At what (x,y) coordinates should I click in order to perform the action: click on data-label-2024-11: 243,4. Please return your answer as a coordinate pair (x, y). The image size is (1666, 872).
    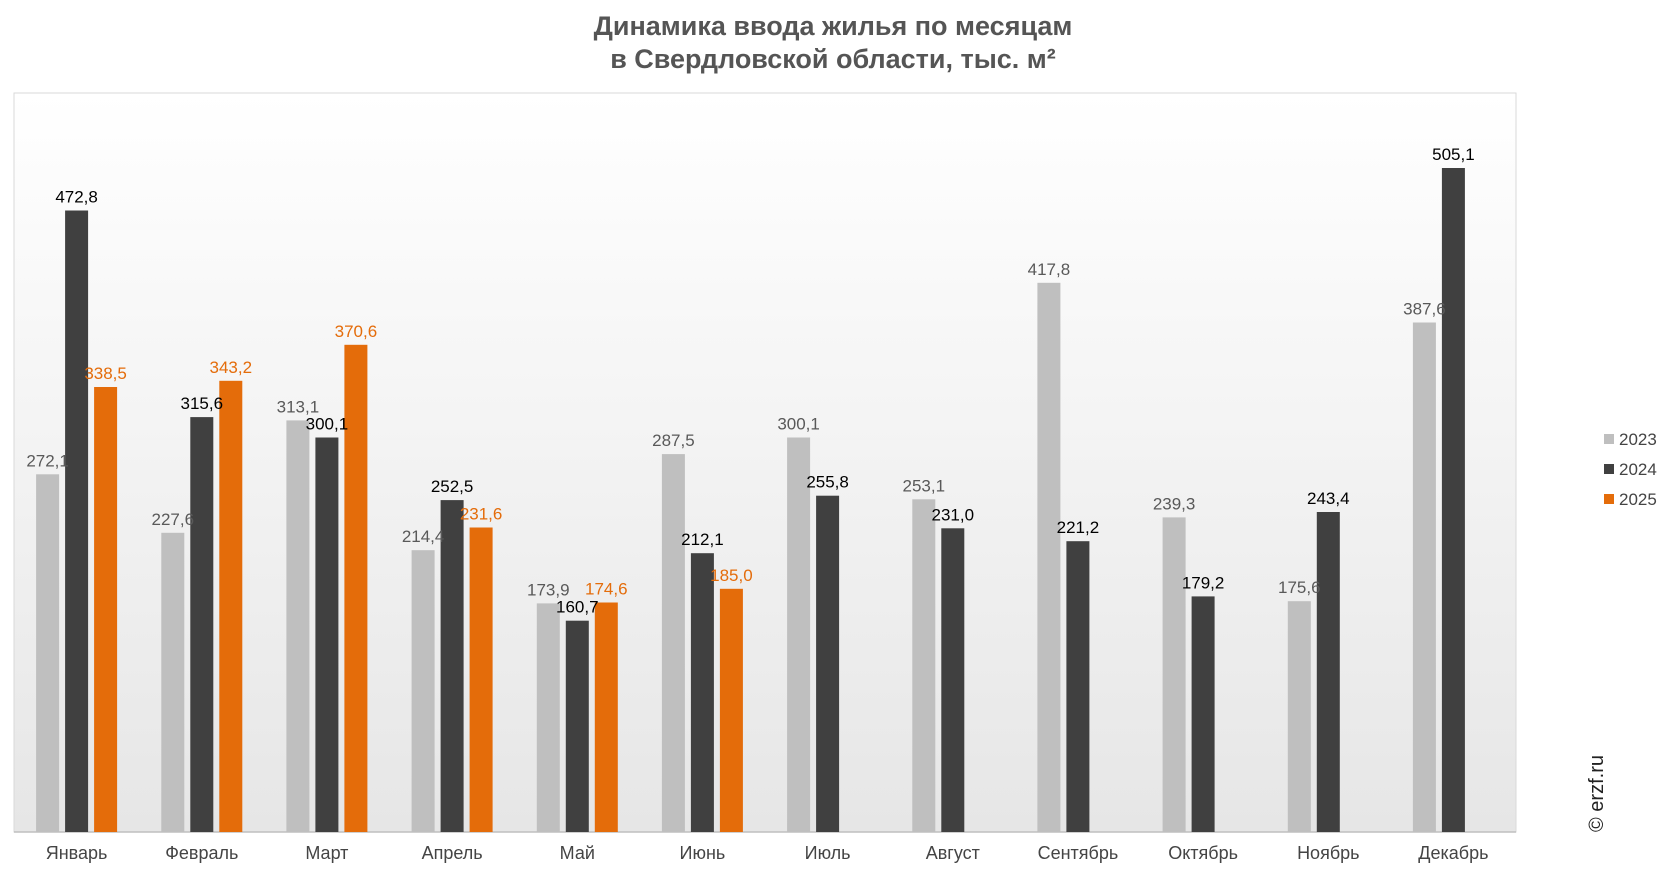
    Looking at the image, I should click on (1328, 498).